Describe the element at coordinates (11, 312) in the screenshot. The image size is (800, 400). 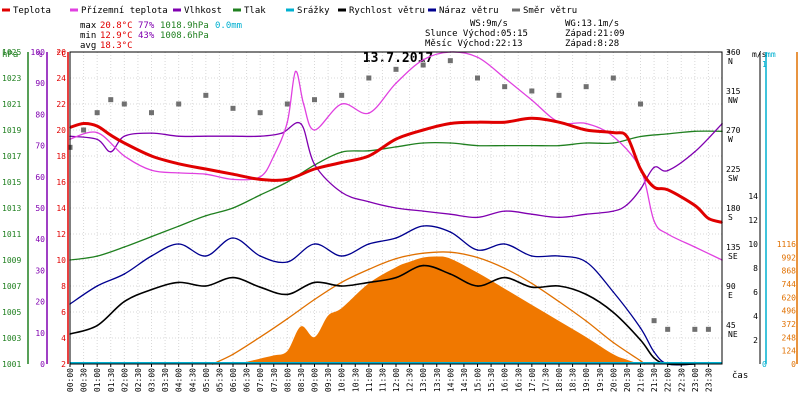
I see `tick-pressure-2: 1005` at that location.